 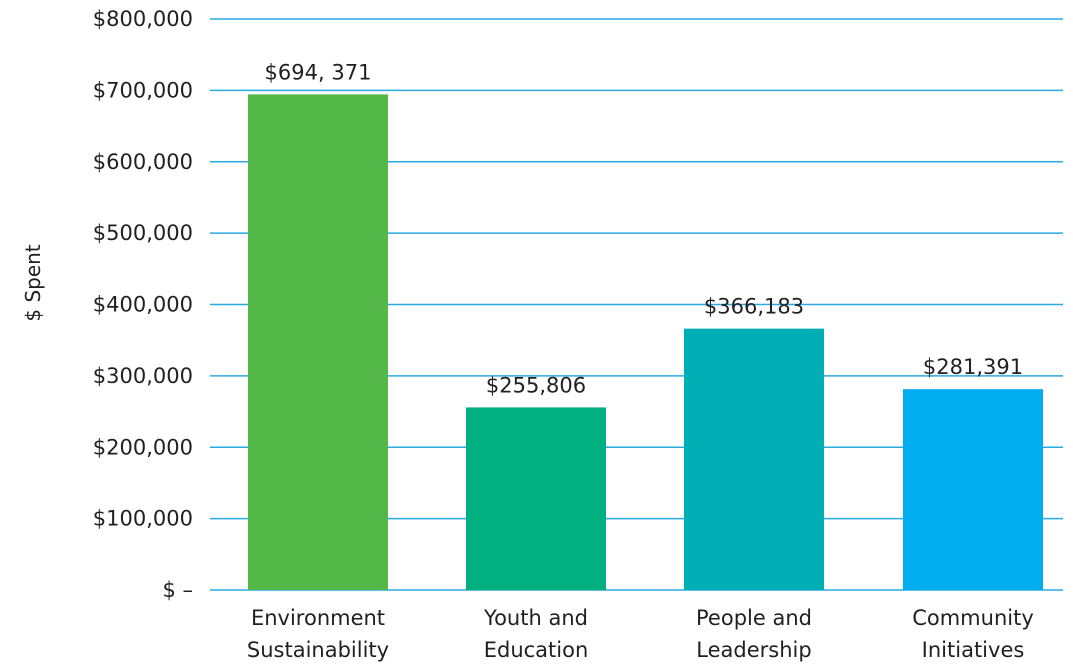 I want to click on y-tick-label: $500,000, so click(x=143, y=233).